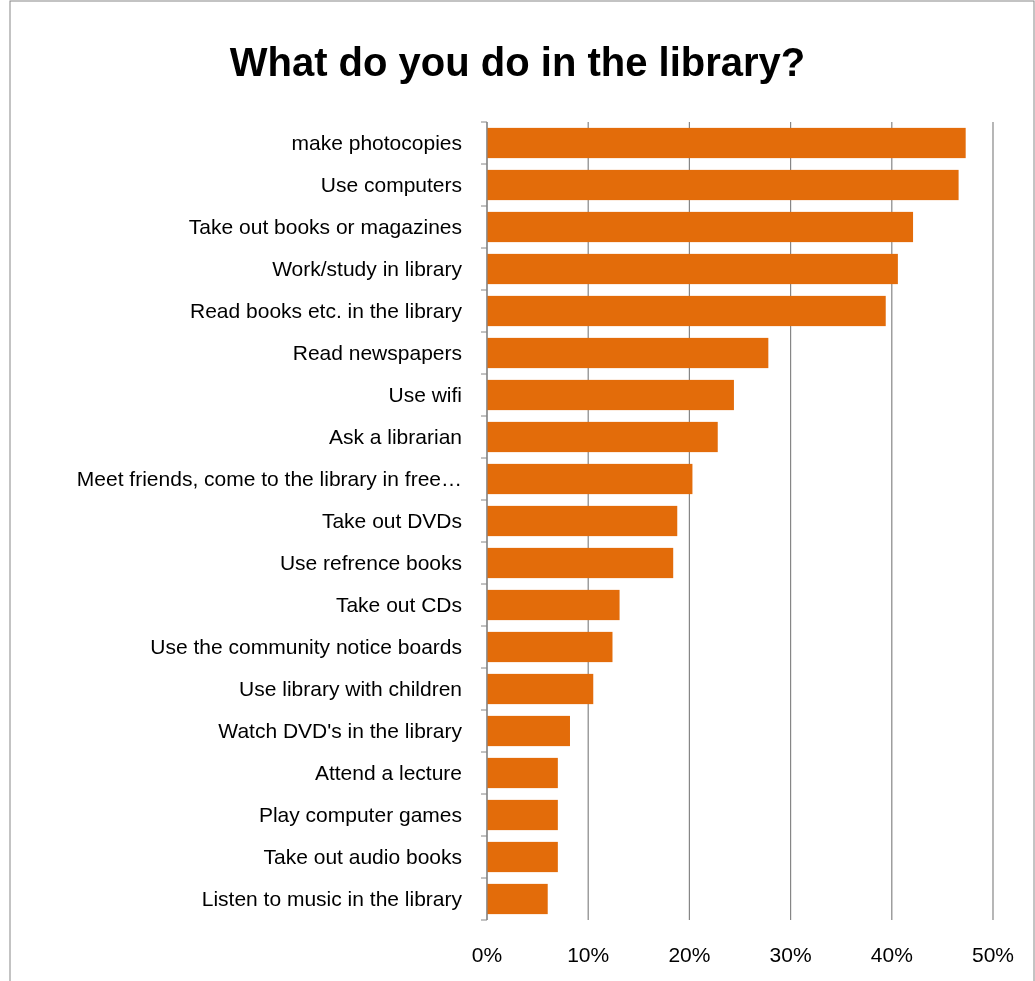 The width and height of the screenshot is (1035, 981). I want to click on y-tick-label: Use wifi, so click(425, 395).